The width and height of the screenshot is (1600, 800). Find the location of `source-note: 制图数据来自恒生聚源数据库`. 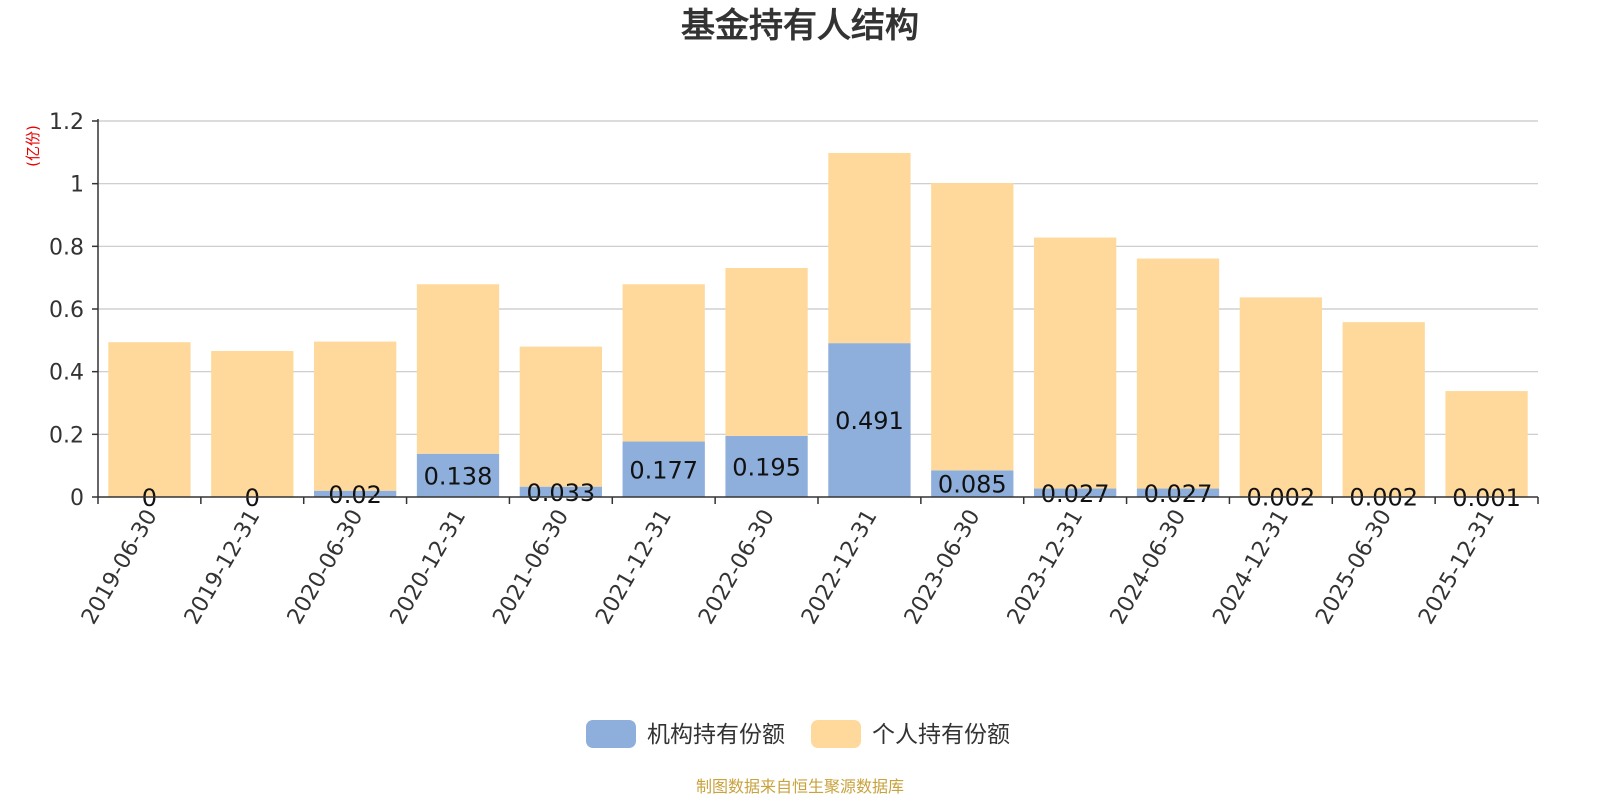

source-note: 制图数据来自恒生聚源数据库 is located at coordinates (800, 786).